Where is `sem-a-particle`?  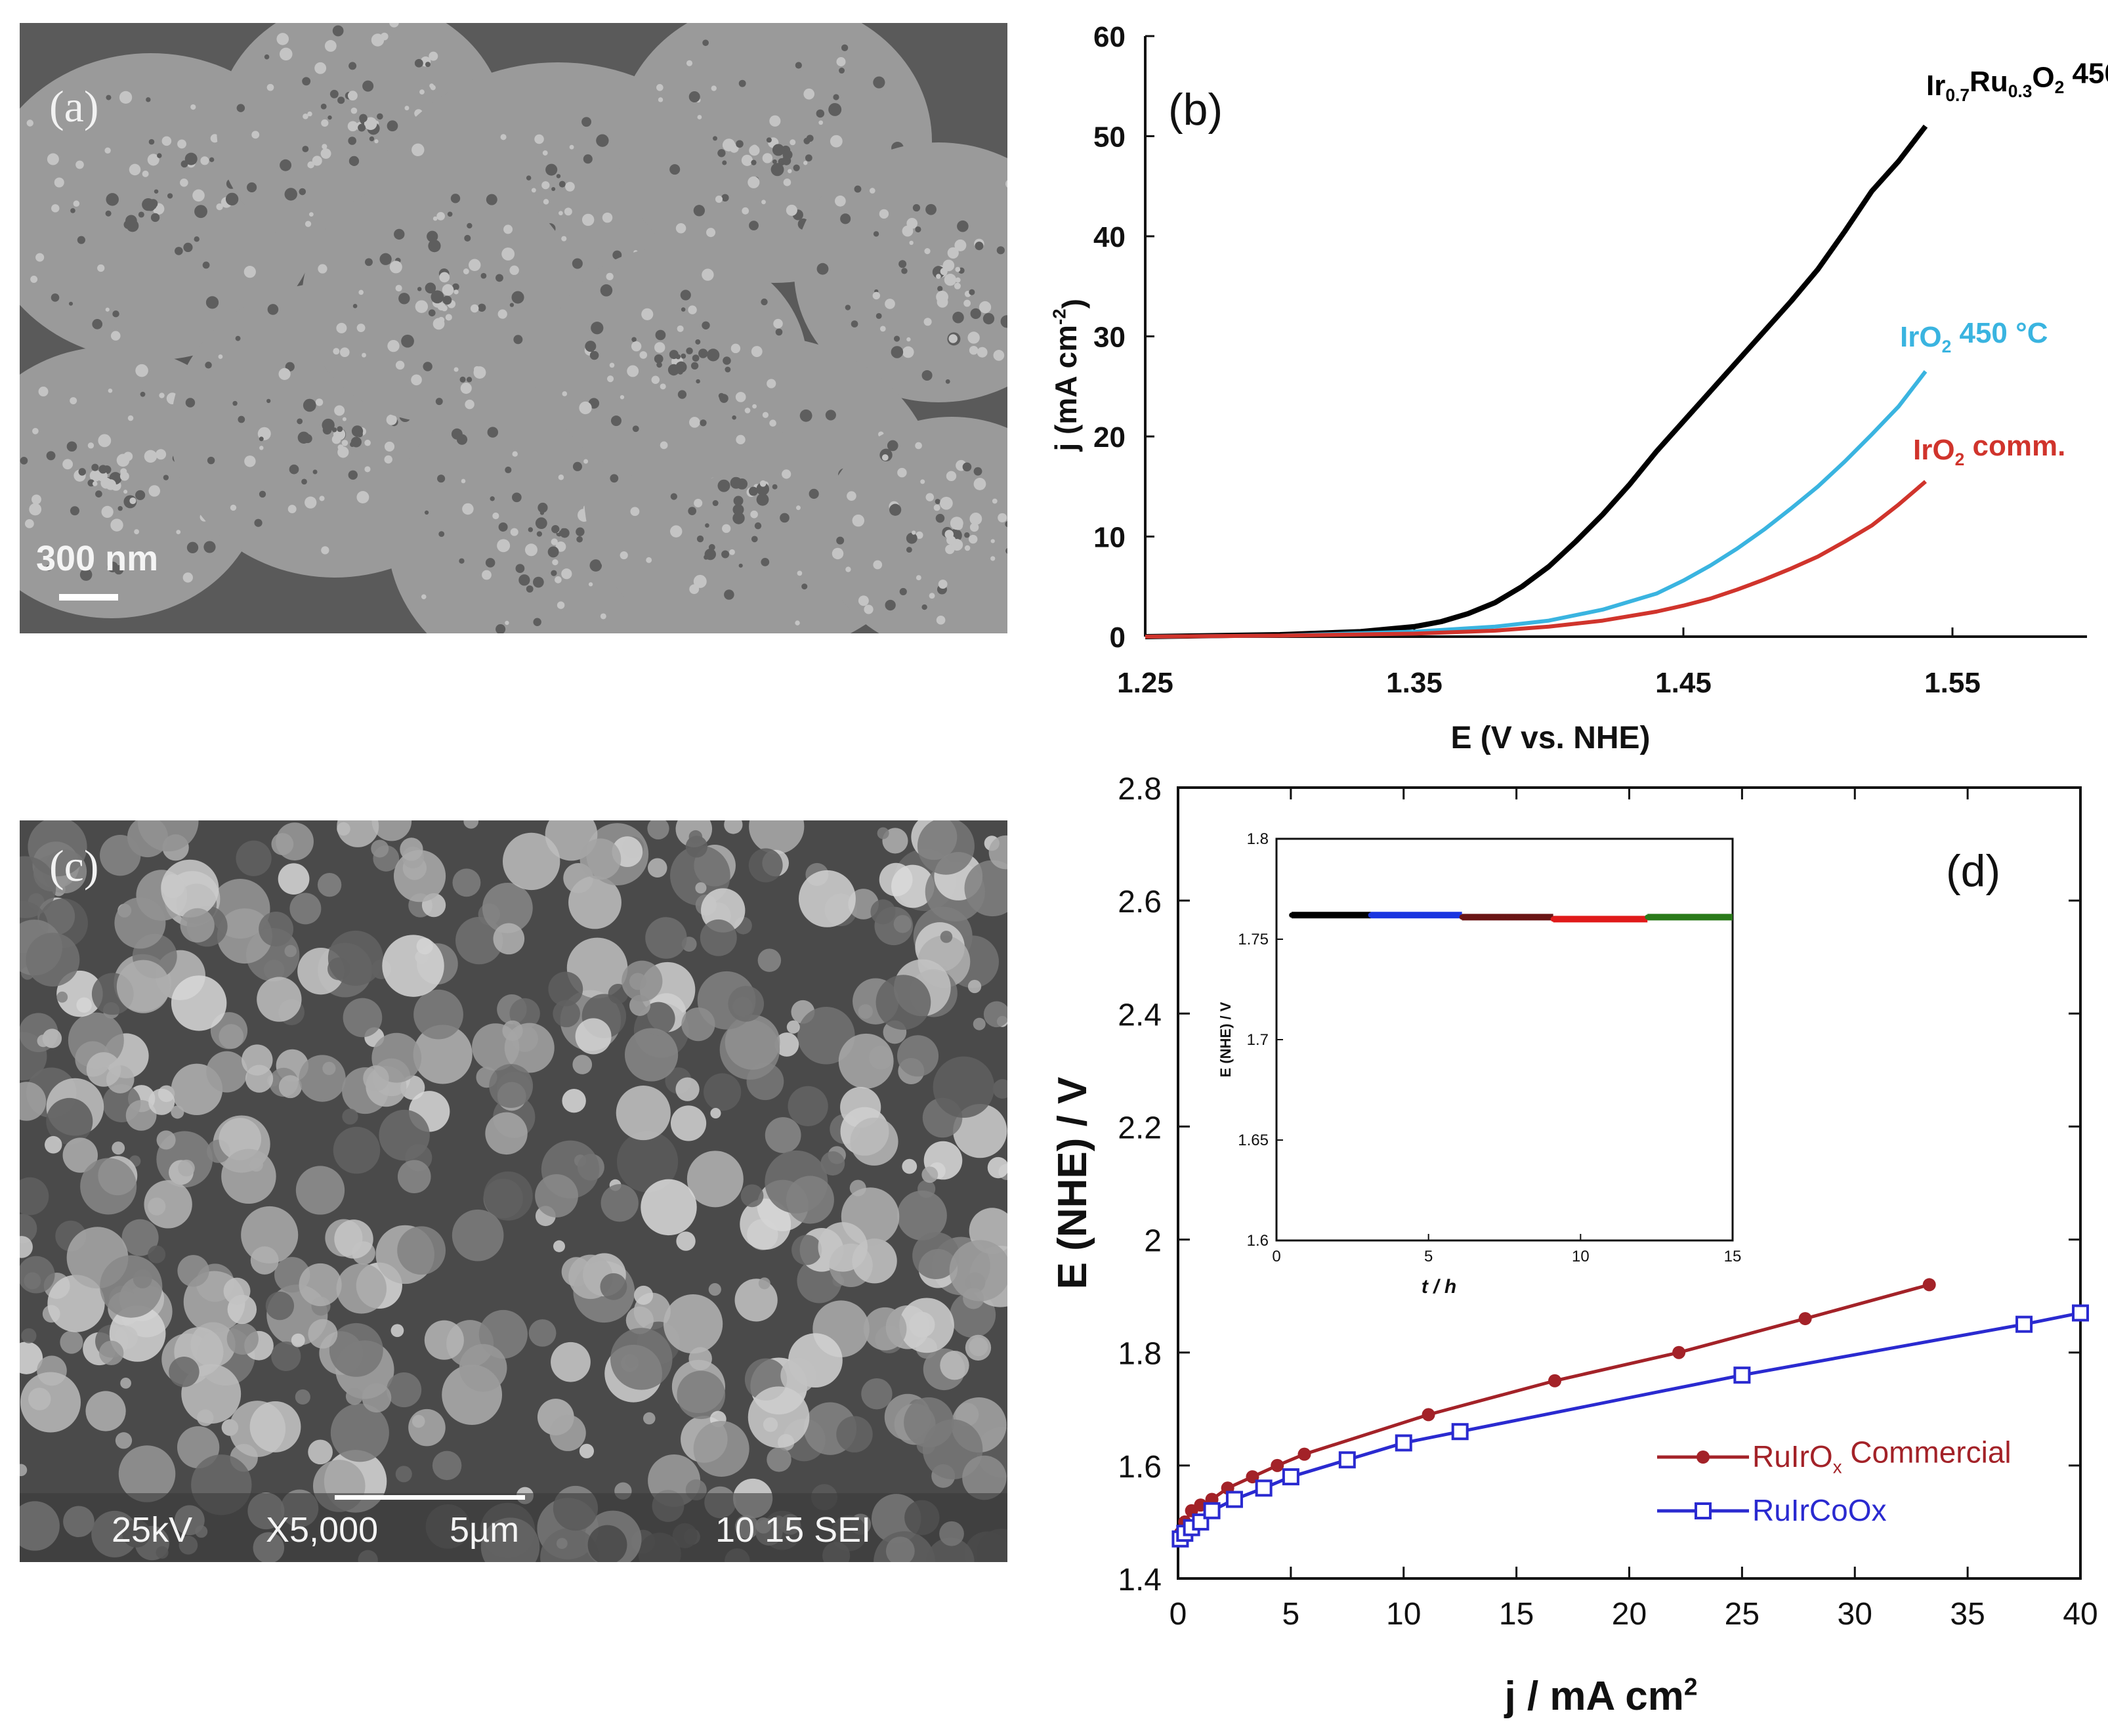
sem-a-particle is located at coordinates (900, 272).